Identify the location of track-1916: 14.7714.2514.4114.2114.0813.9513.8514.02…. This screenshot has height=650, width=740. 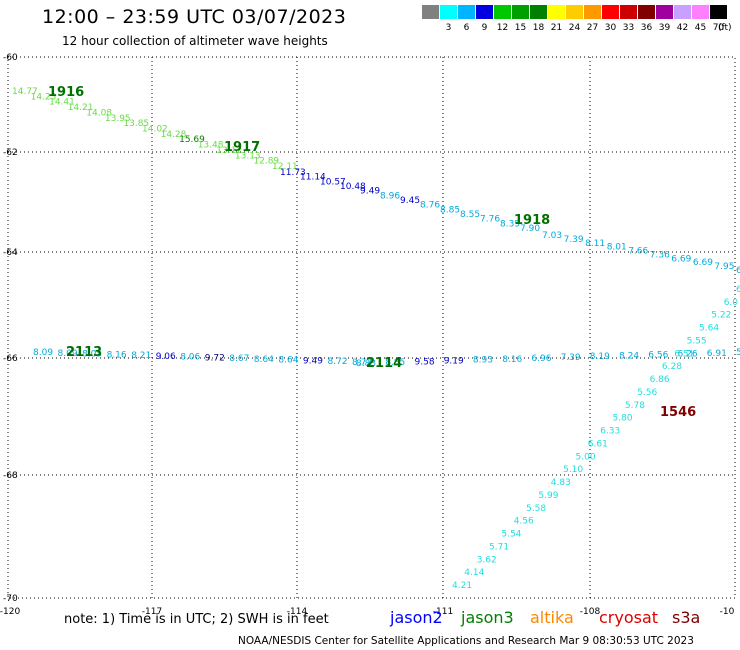
(155, 128).